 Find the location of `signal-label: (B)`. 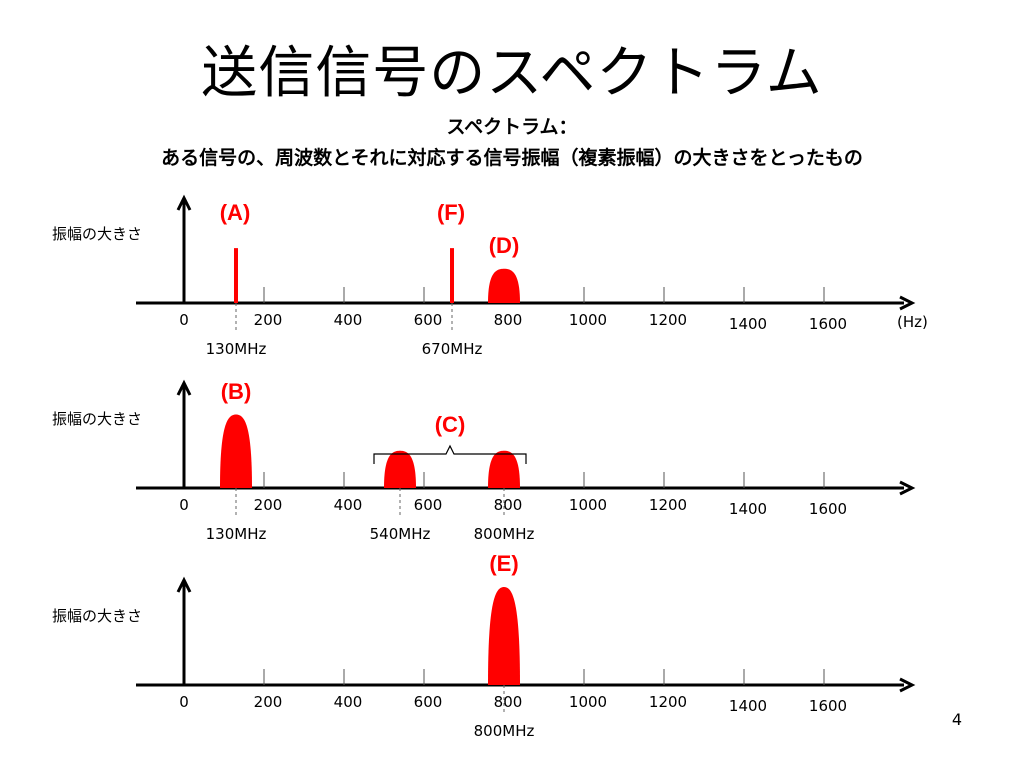

signal-label: (B) is located at coordinates (236, 391).